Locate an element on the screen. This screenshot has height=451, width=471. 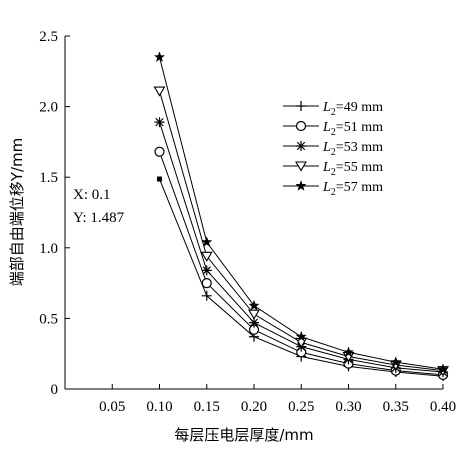
y-tick-label: 2.5 is located at coordinates (48, 37).